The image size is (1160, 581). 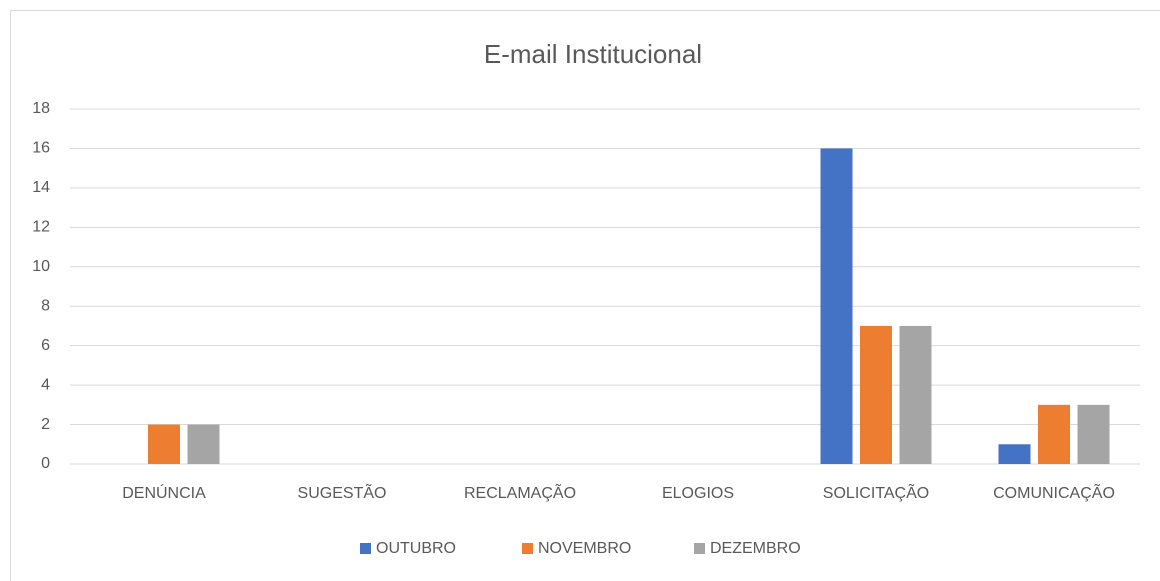 What do you see at coordinates (45, 424) in the screenshot?
I see `y-tick-label: 2` at bounding box center [45, 424].